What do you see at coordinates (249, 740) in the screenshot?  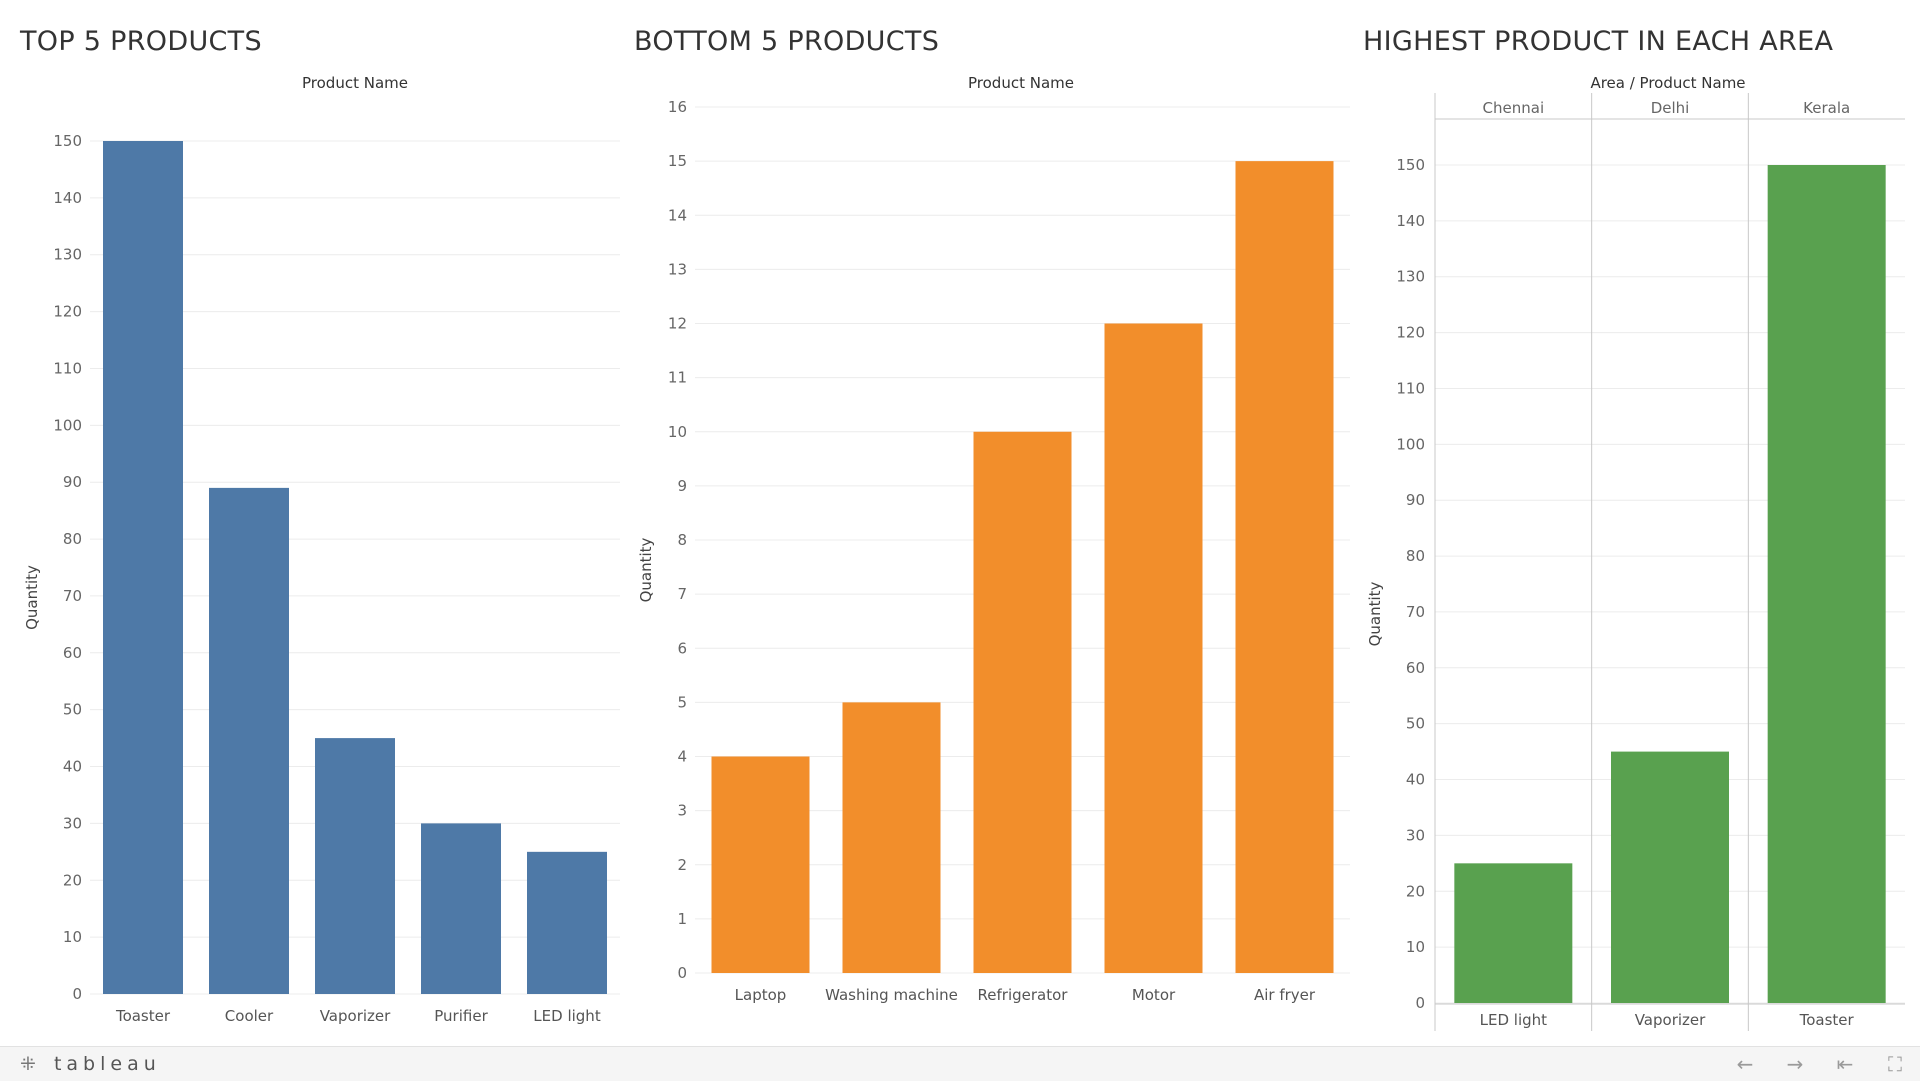 I see `bar-cooler` at bounding box center [249, 740].